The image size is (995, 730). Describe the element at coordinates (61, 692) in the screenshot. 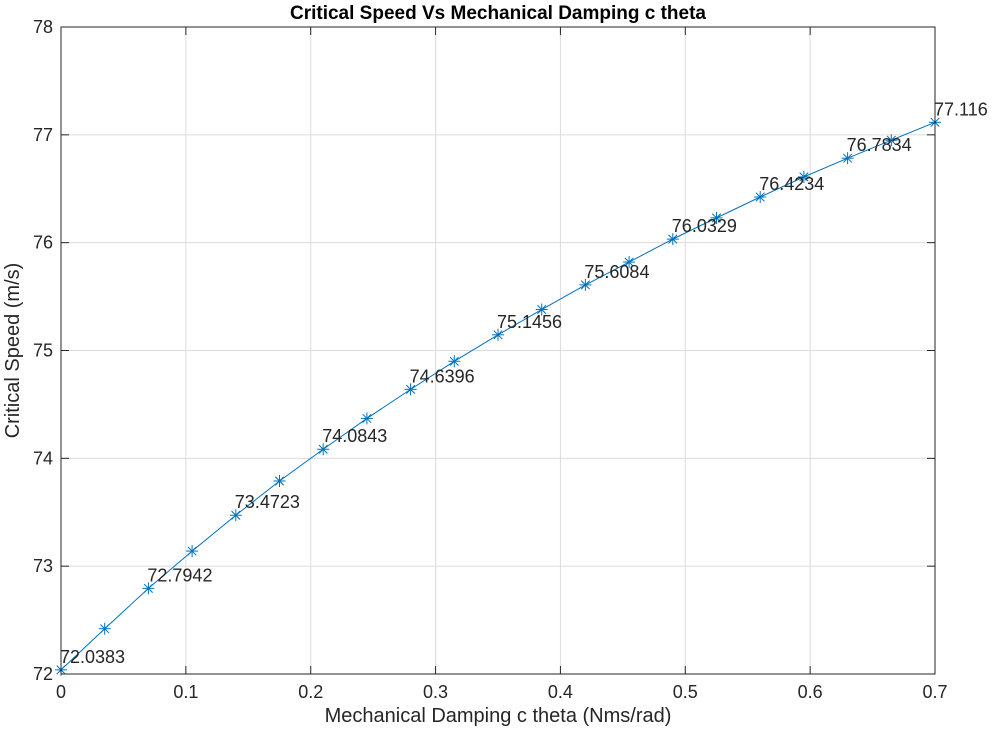

I see `x-tick-label: 0` at that location.